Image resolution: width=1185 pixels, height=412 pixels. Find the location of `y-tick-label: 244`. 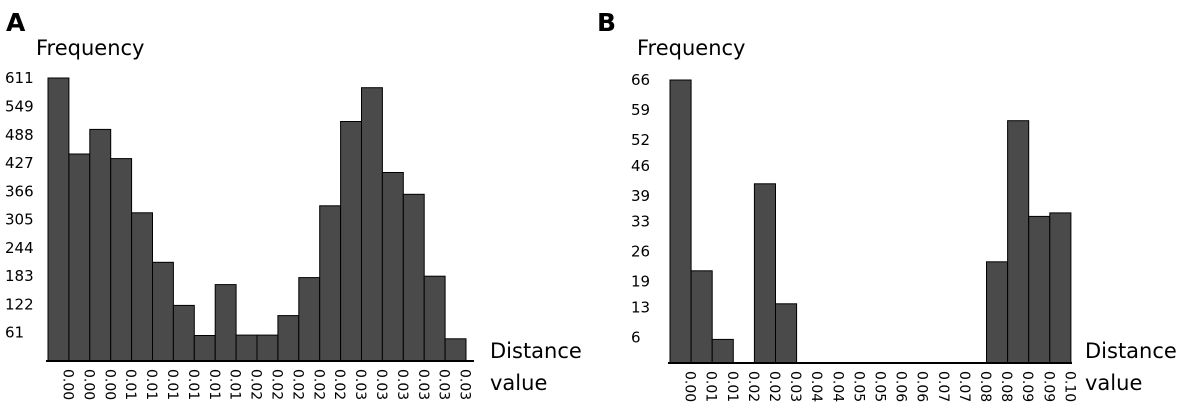

y-tick-label: 244 is located at coordinates (19, 248).